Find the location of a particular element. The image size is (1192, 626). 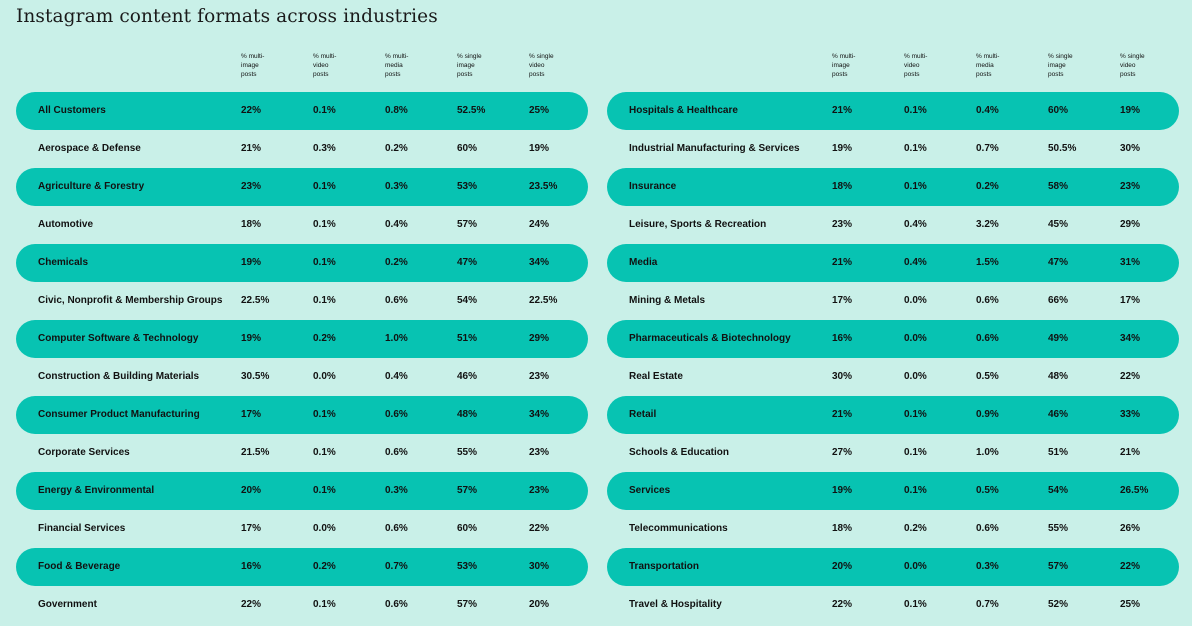

industry-label: Food & Beverage is located at coordinates (79, 566).